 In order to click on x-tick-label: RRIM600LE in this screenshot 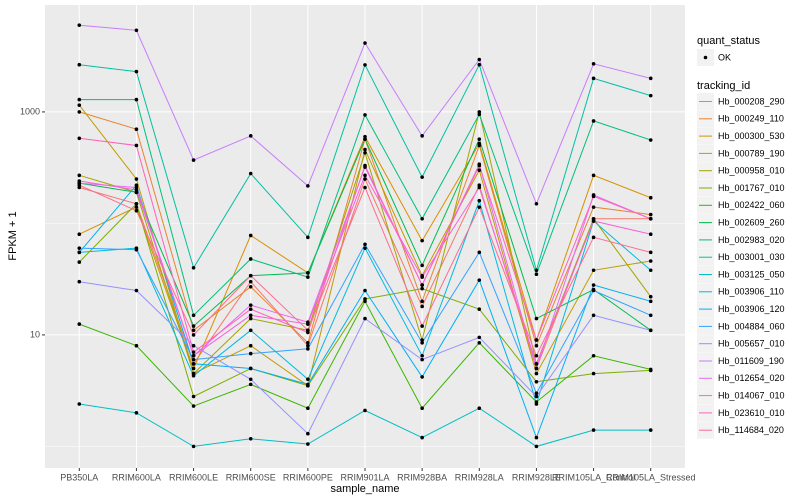, I will do `click(193, 477)`.